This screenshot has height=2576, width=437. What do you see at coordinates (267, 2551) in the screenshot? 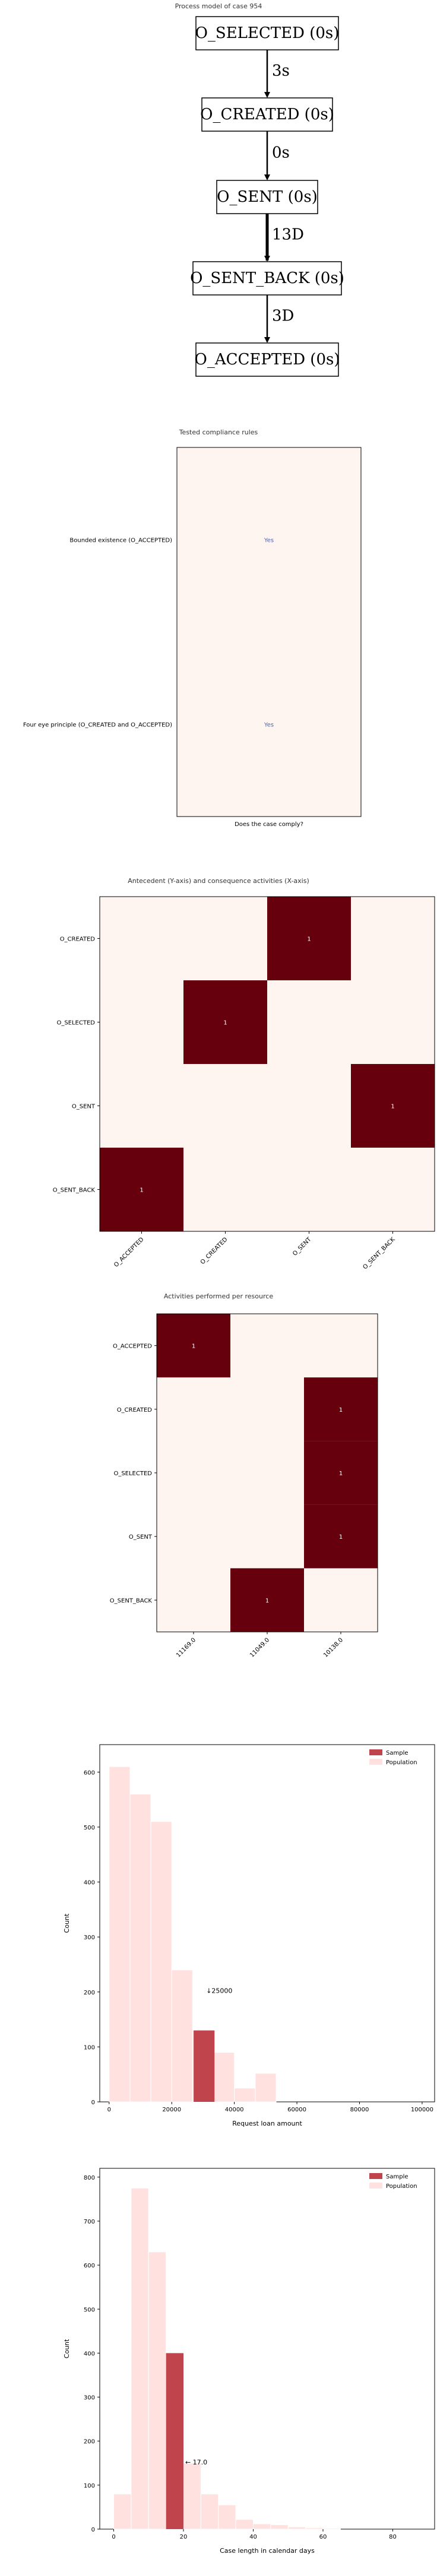
I see `length-x-label: Case length in calendar days` at bounding box center [267, 2551].